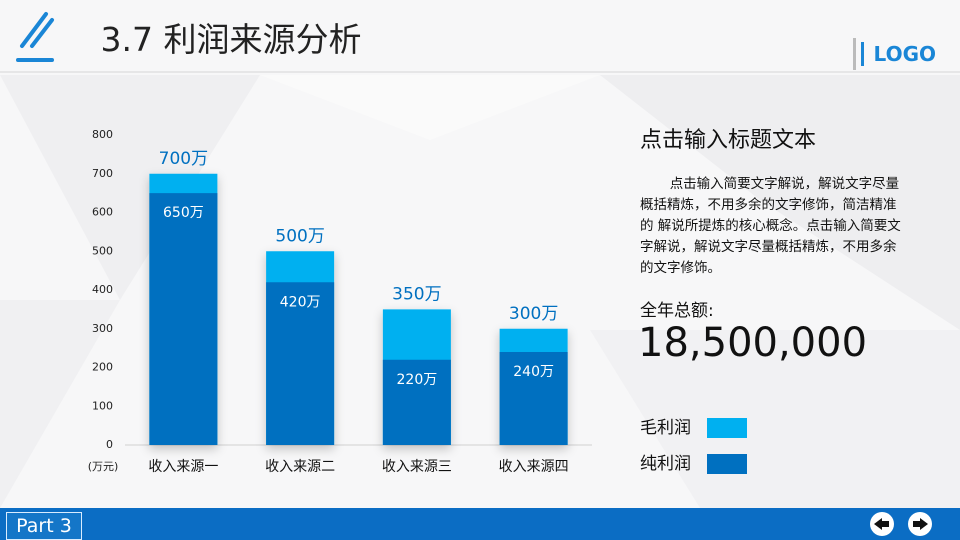  Describe the element at coordinates (677, 311) in the screenshot. I see `total-label: 全年总额:` at that location.